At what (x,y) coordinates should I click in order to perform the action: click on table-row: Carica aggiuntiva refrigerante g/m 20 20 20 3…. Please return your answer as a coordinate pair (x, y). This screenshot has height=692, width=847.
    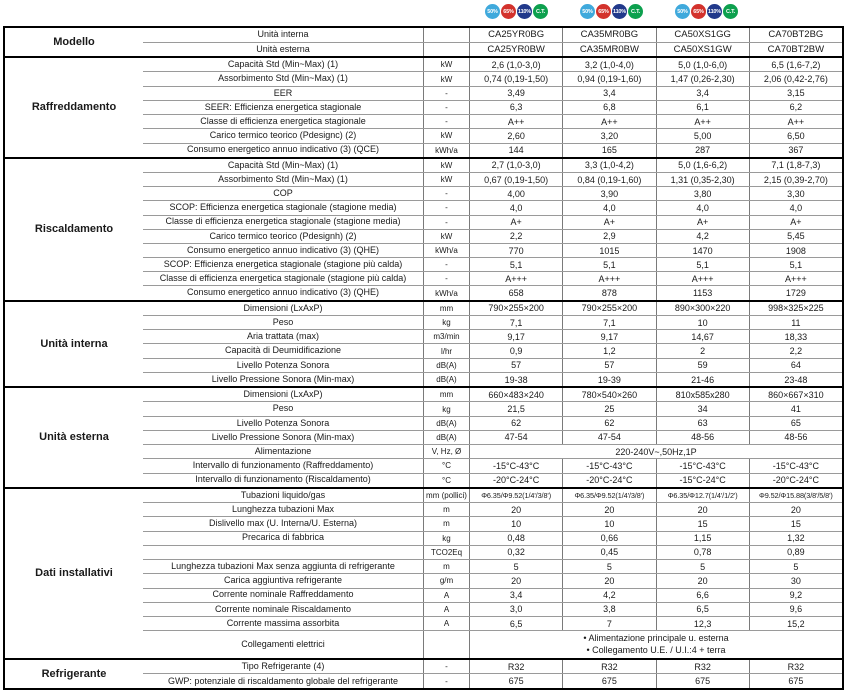
    Looking at the image, I should click on (492, 580).